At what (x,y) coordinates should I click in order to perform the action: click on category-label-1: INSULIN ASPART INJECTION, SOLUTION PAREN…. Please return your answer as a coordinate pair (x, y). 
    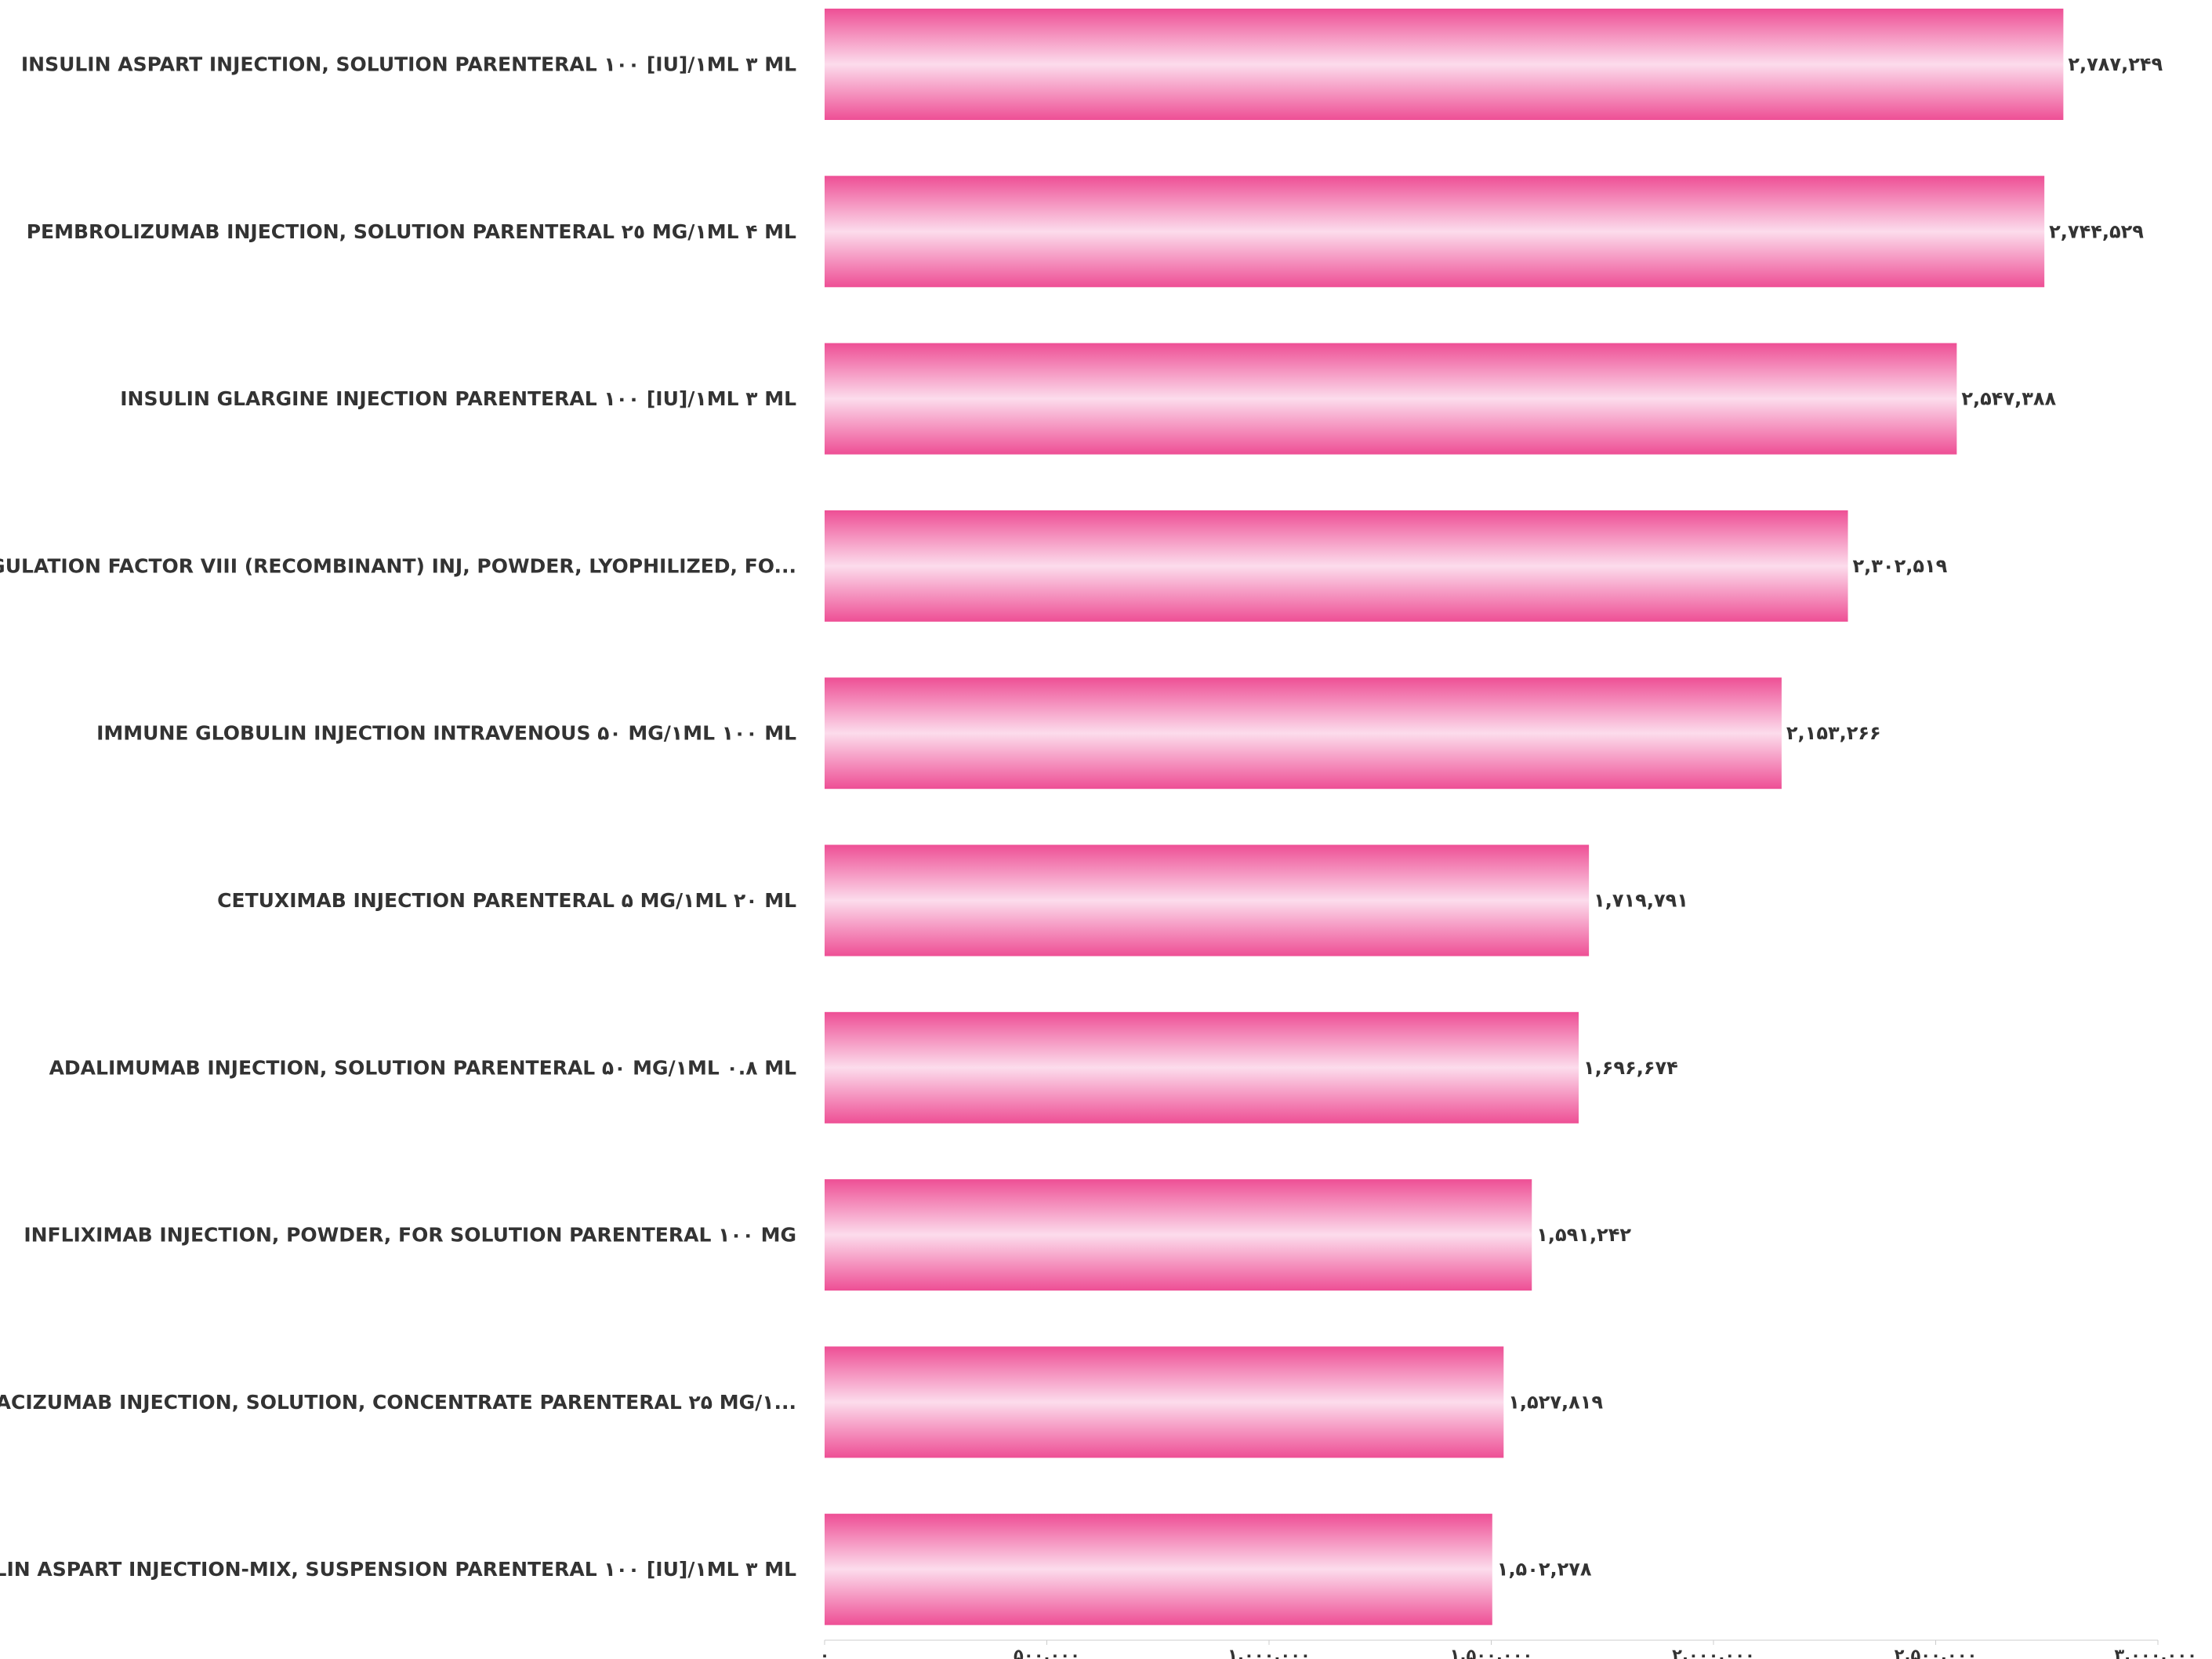
    Looking at the image, I should click on (408, 64).